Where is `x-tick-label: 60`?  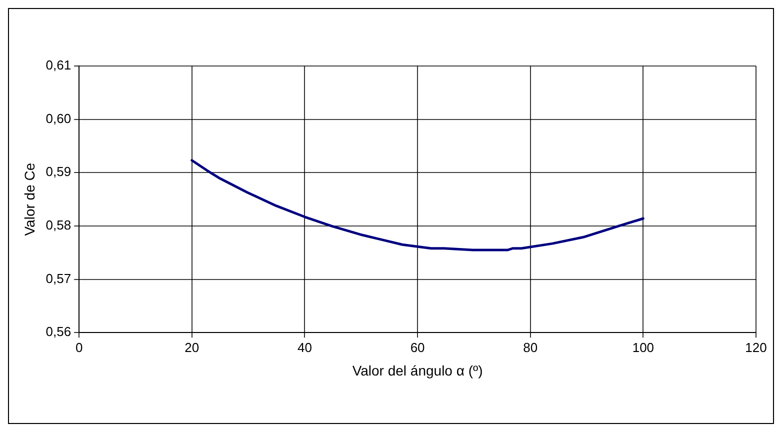 x-tick-label: 60 is located at coordinates (417, 347).